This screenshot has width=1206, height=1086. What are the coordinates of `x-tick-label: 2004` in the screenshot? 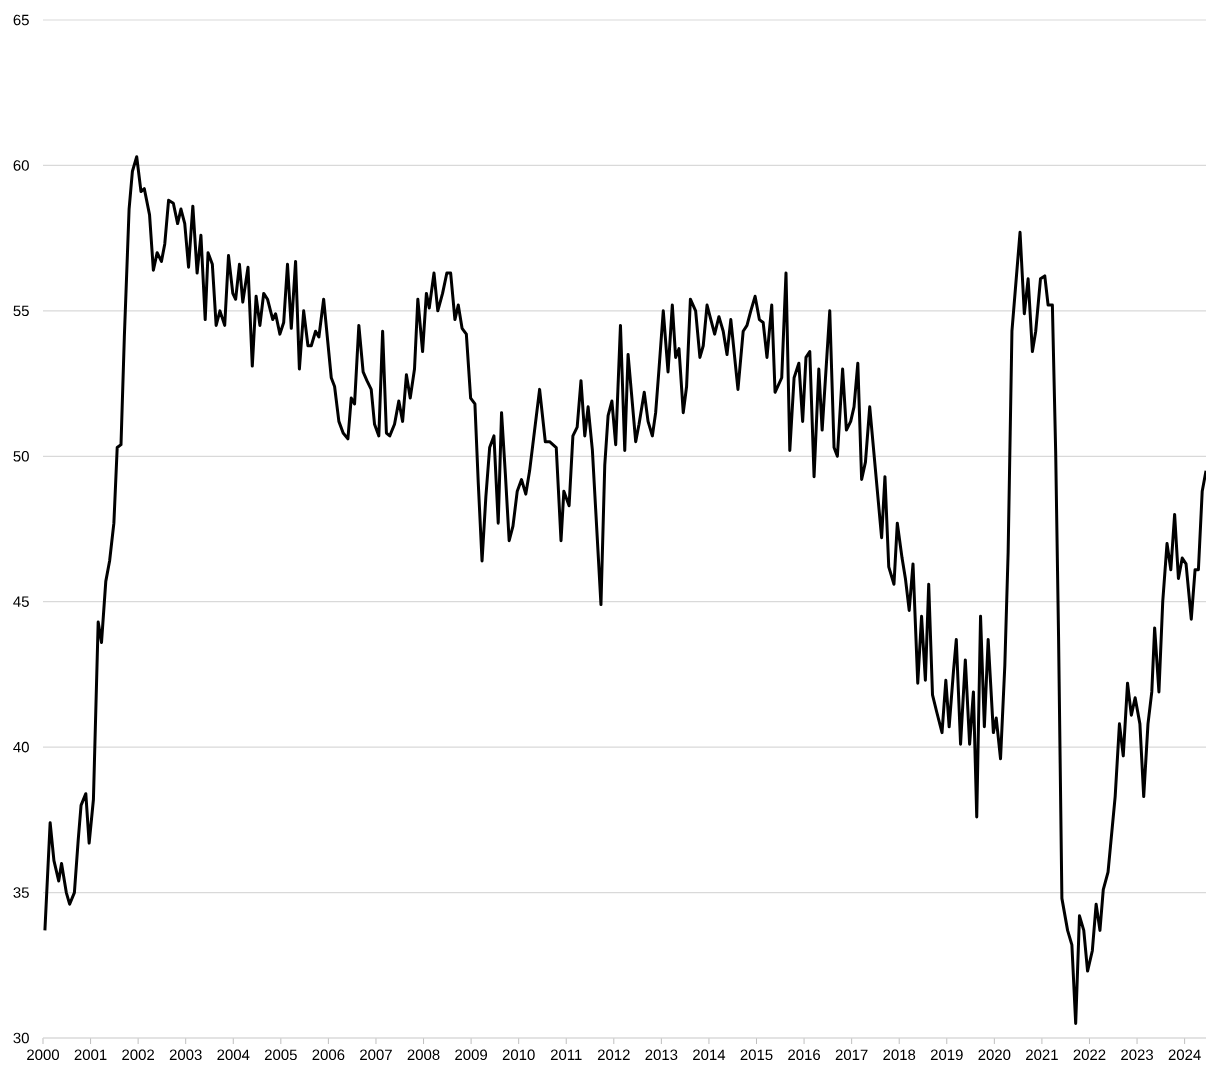 It's located at (233, 1055).